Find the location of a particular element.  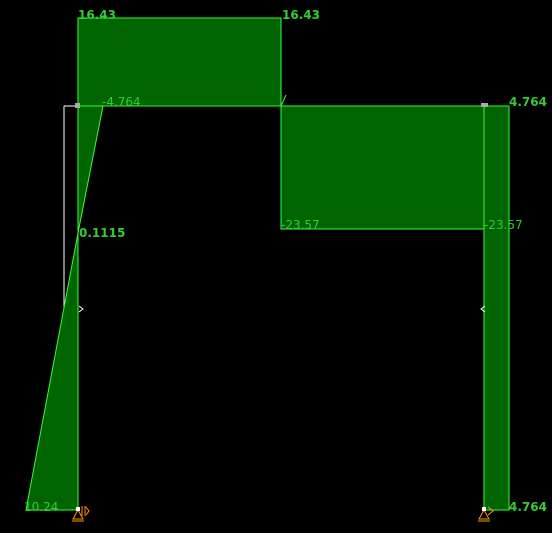

supports is located at coordinates (283, 514).